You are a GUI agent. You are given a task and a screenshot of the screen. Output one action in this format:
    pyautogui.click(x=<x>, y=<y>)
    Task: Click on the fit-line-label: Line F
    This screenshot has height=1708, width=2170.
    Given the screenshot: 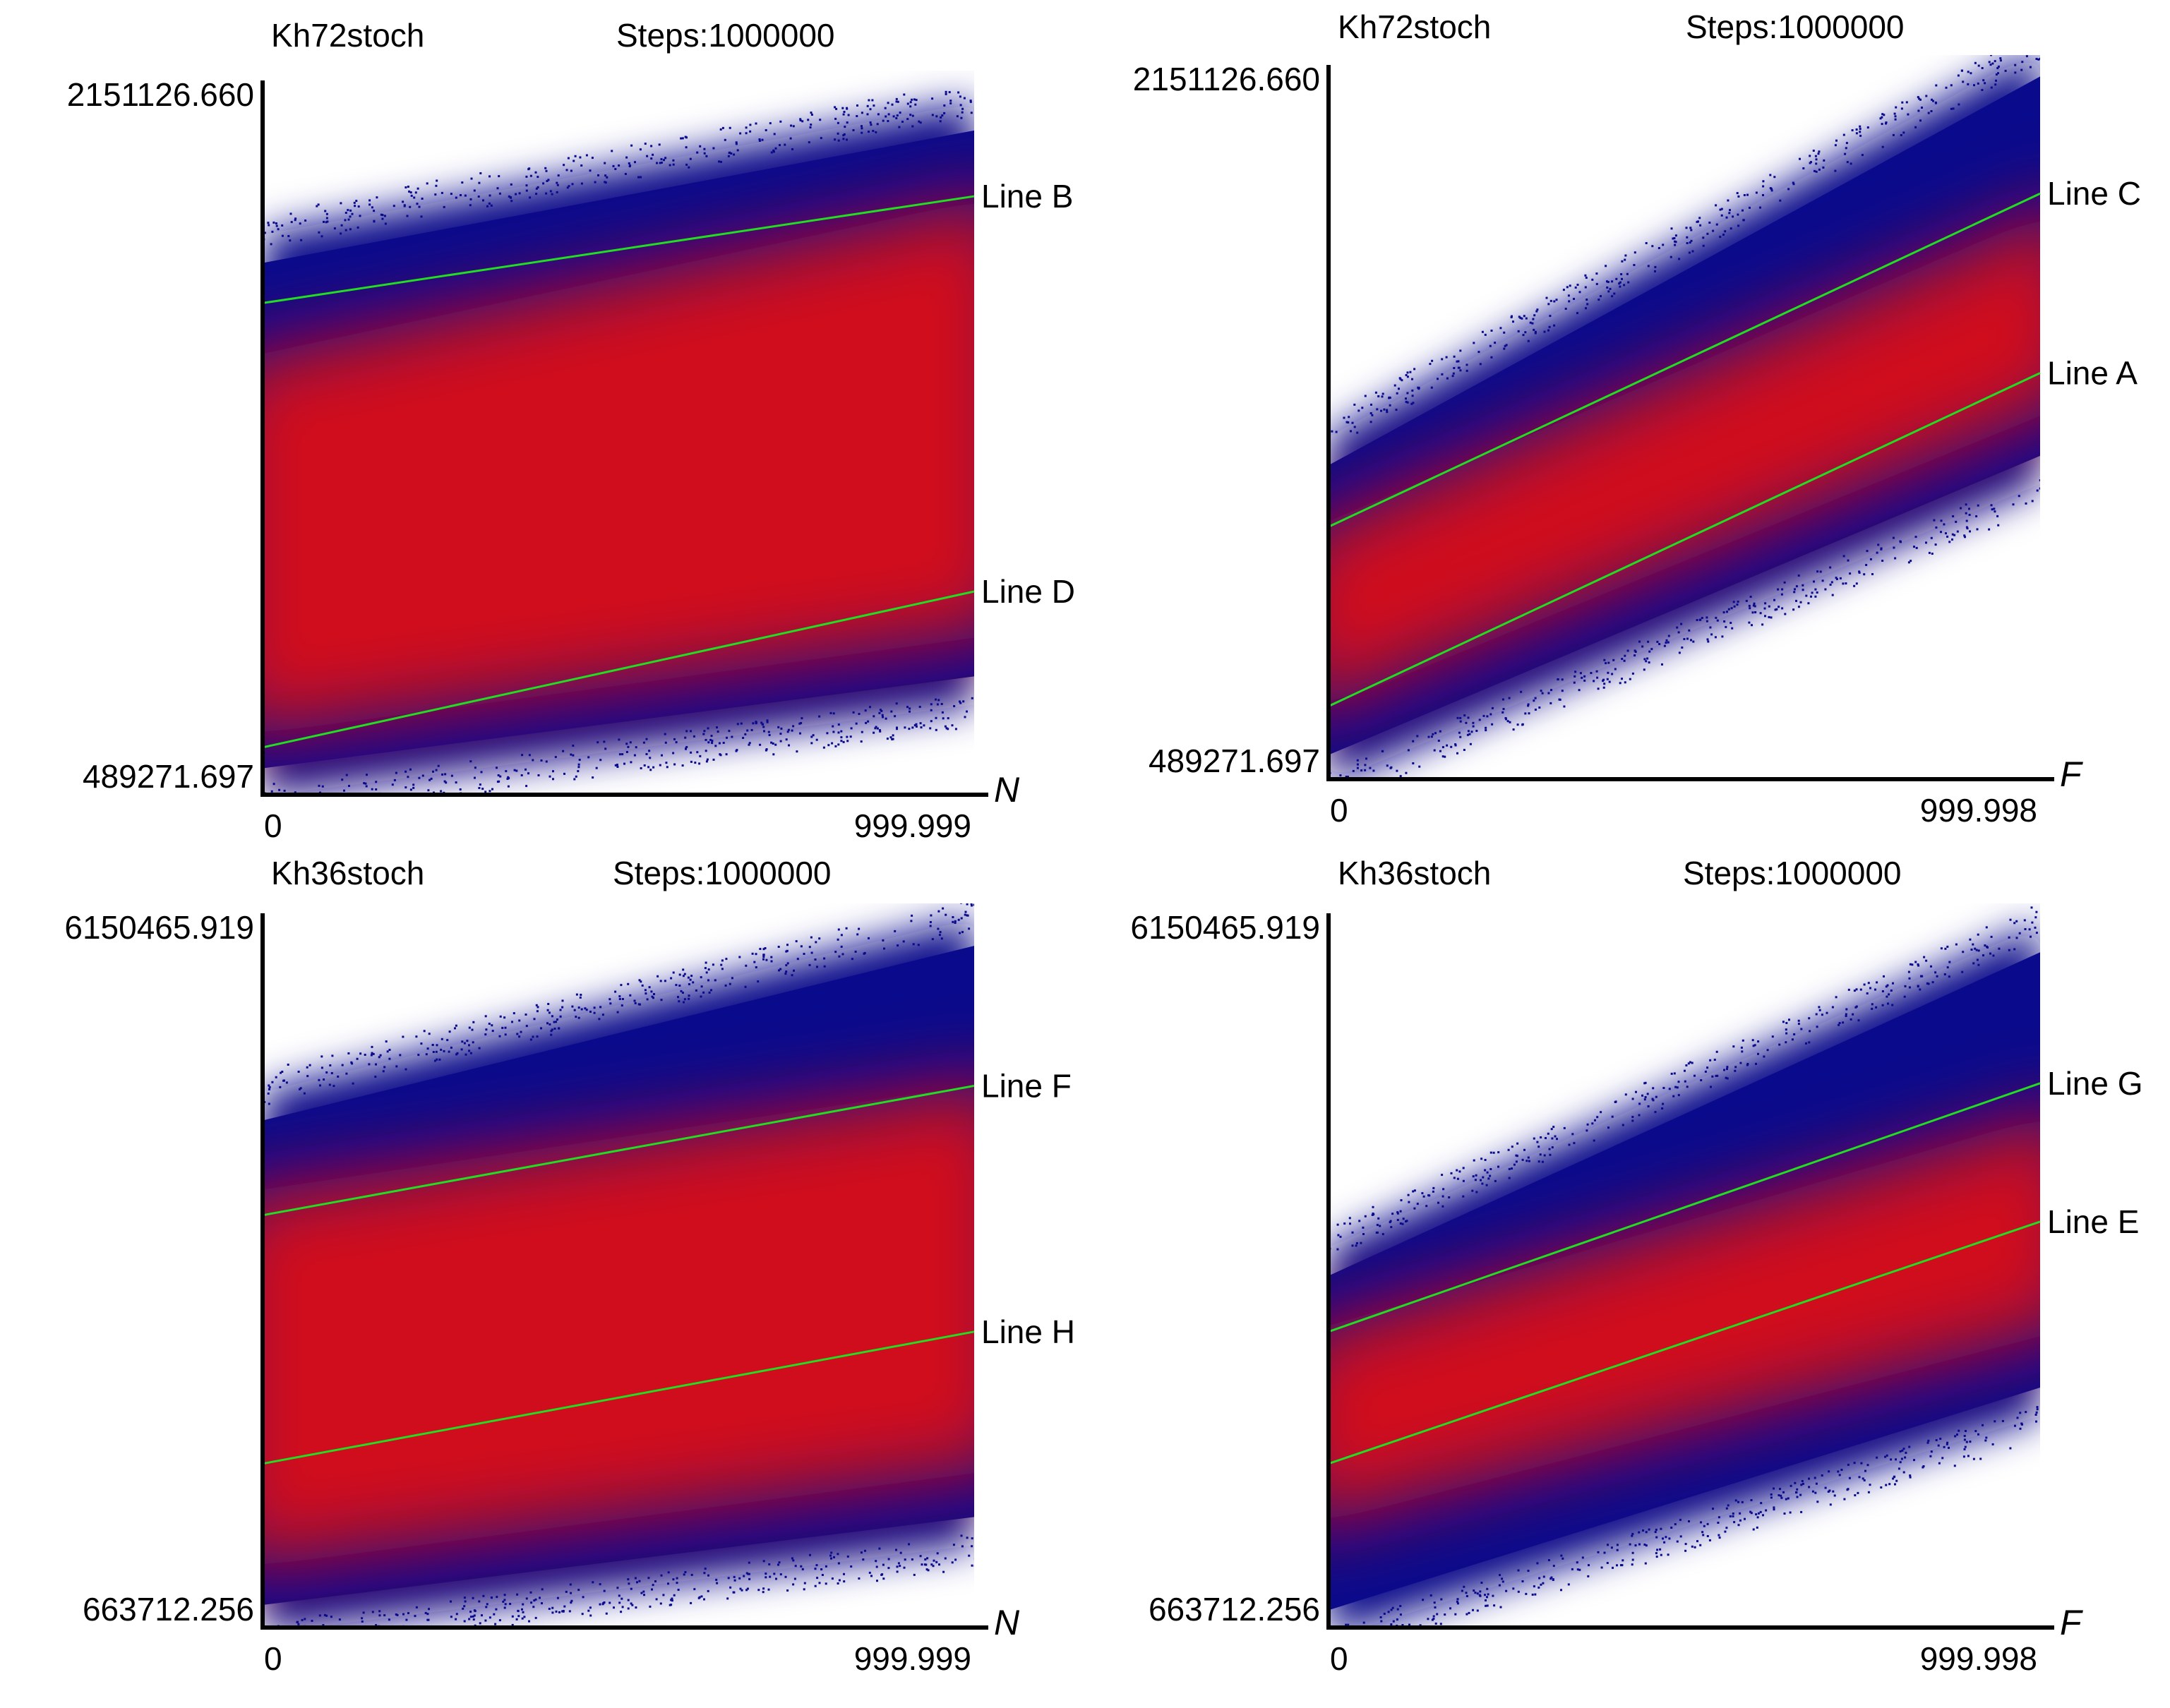 What is the action you would take?
    pyautogui.click(x=1026, y=1085)
    